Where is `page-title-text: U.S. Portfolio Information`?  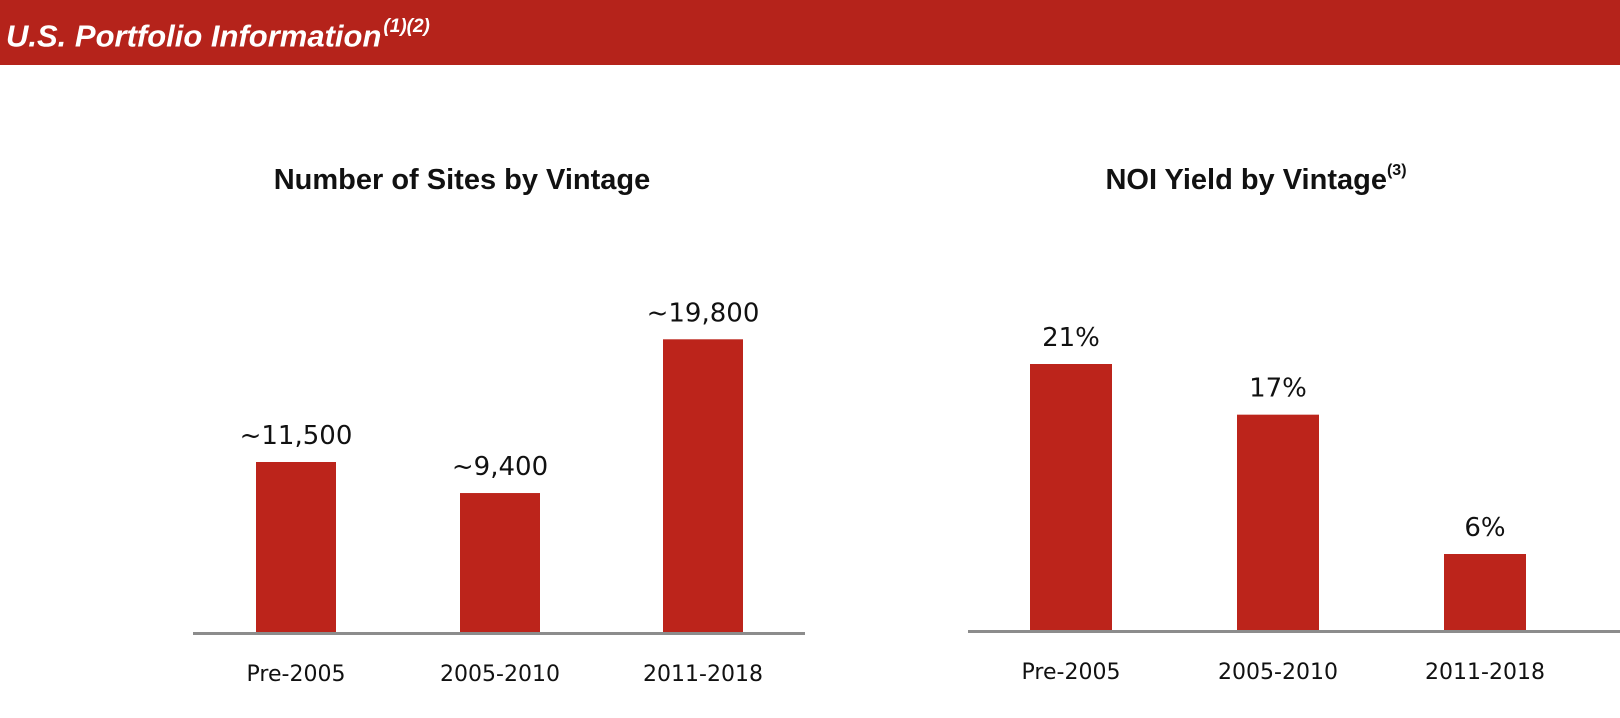
page-title-text: U.S. Portfolio Information is located at coordinates (194, 36).